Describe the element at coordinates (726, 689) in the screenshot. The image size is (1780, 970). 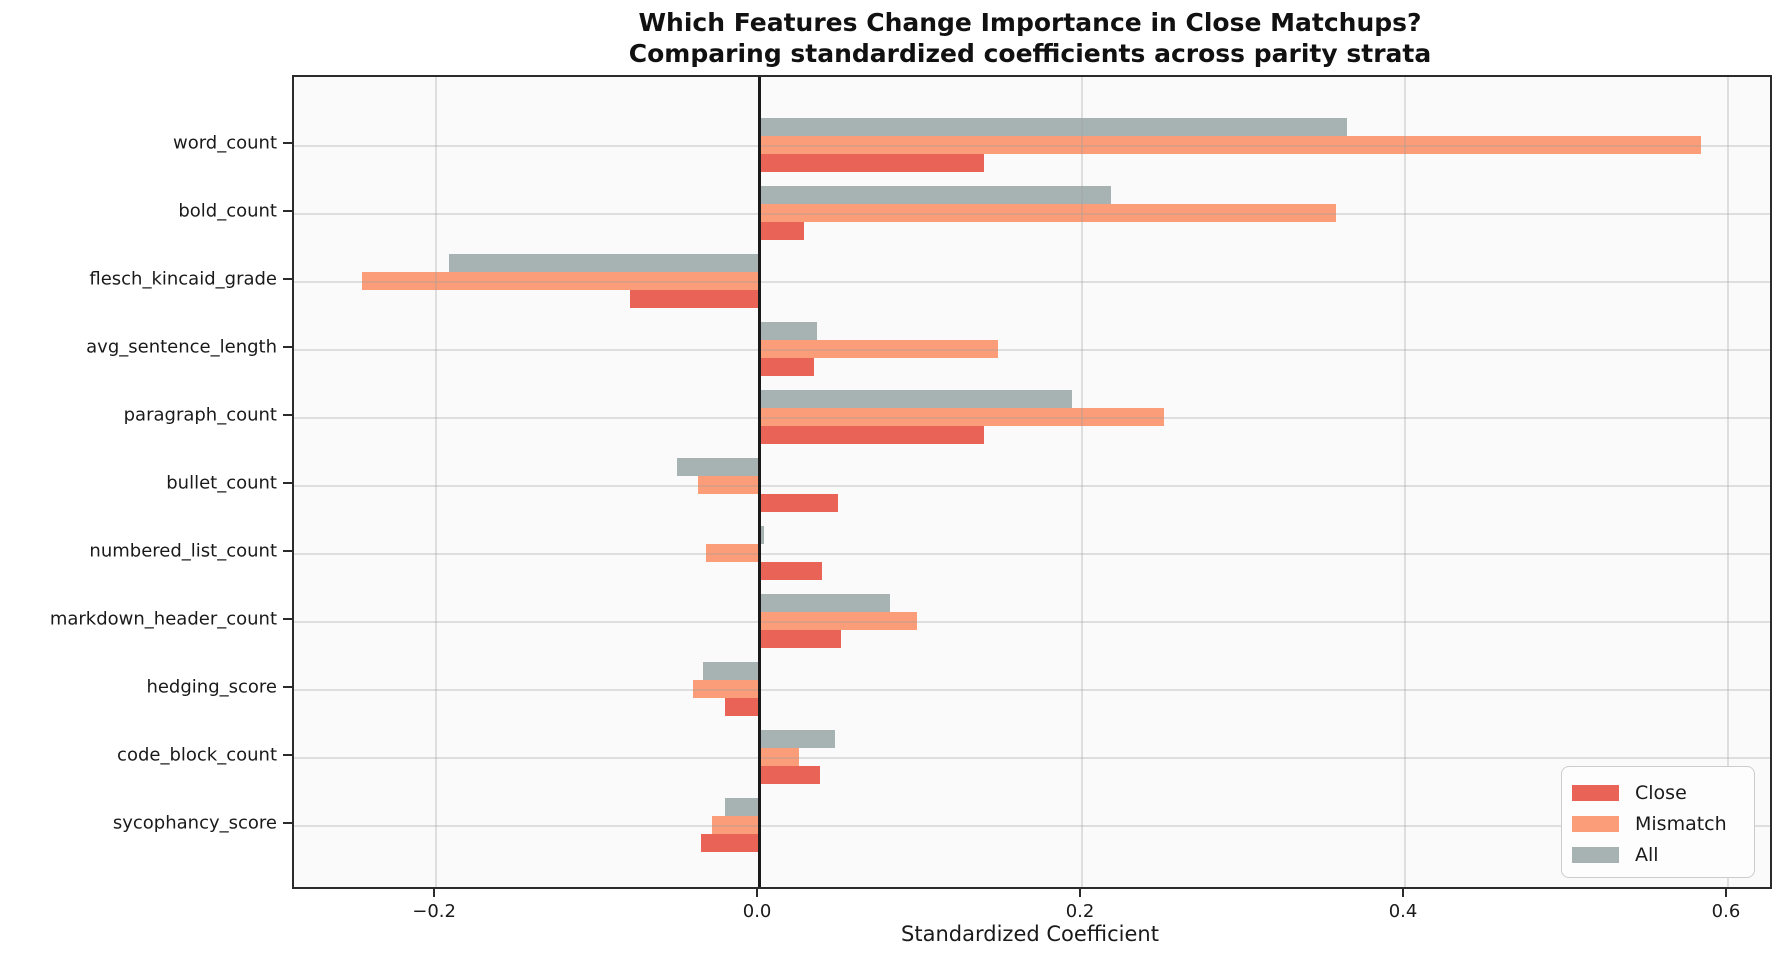
I see `bar-mismatch-hedging_score` at that location.